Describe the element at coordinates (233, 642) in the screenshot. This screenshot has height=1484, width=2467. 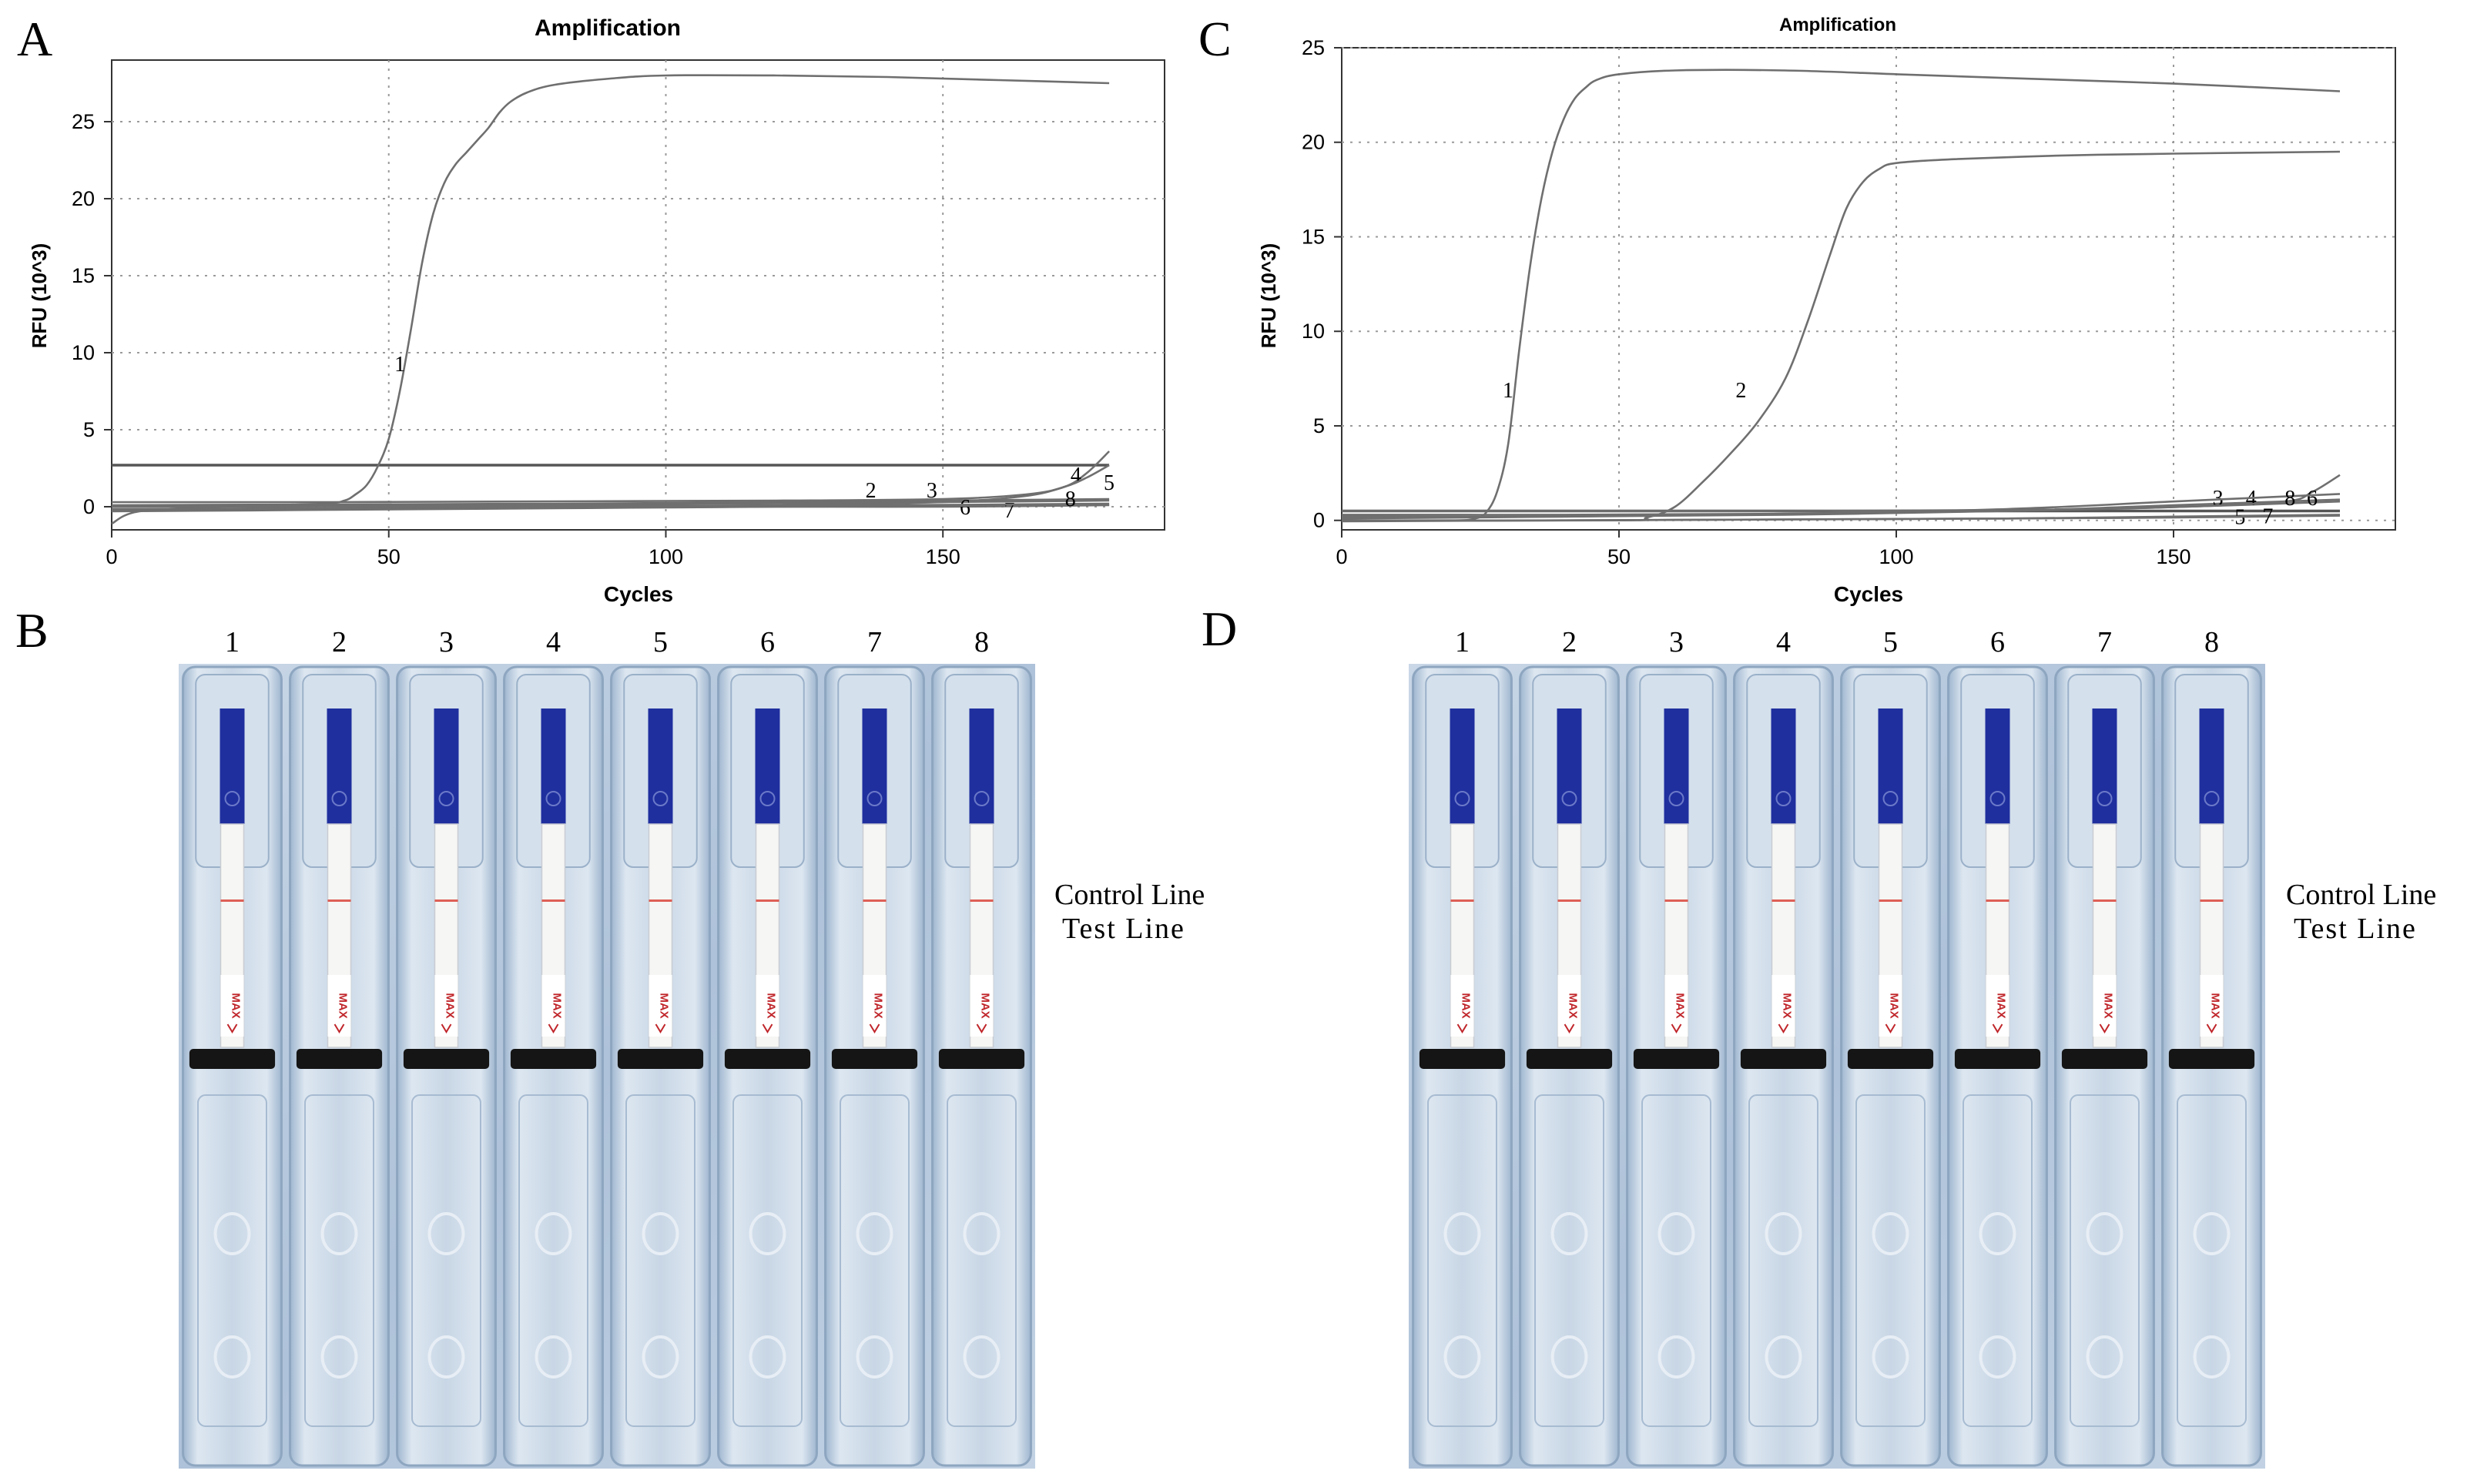
I see `lane-number: 1` at that location.